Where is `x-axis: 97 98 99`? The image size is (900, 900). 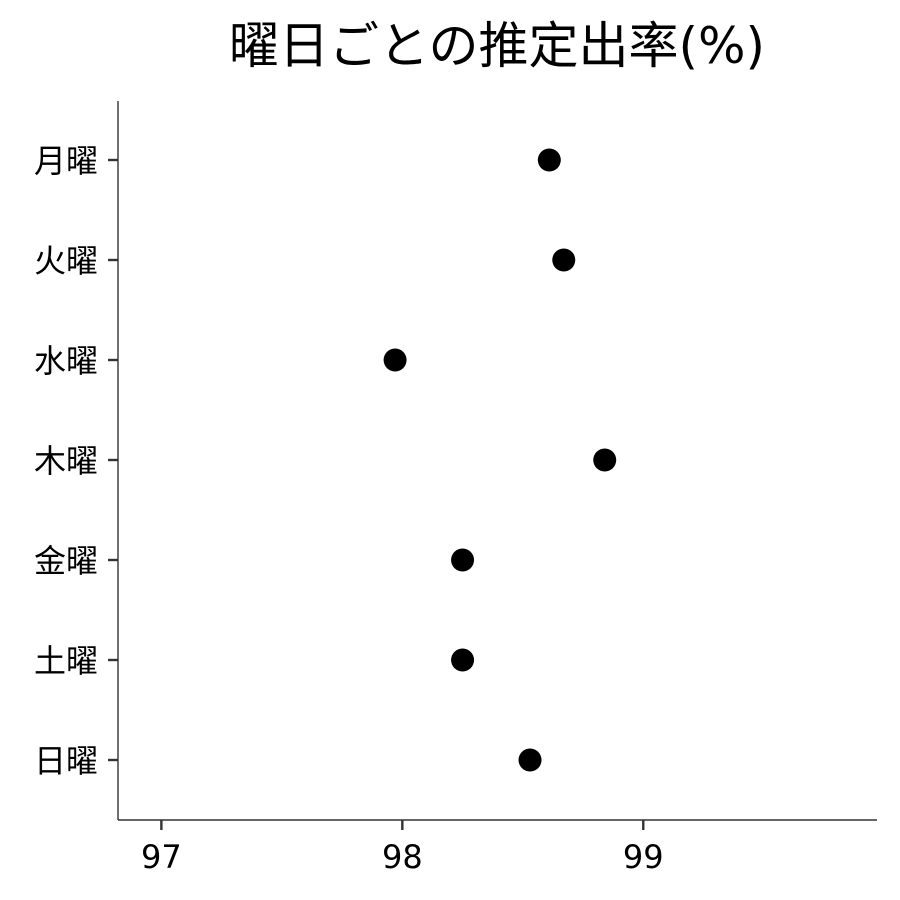 x-axis: 97 98 99 is located at coordinates (402, 848).